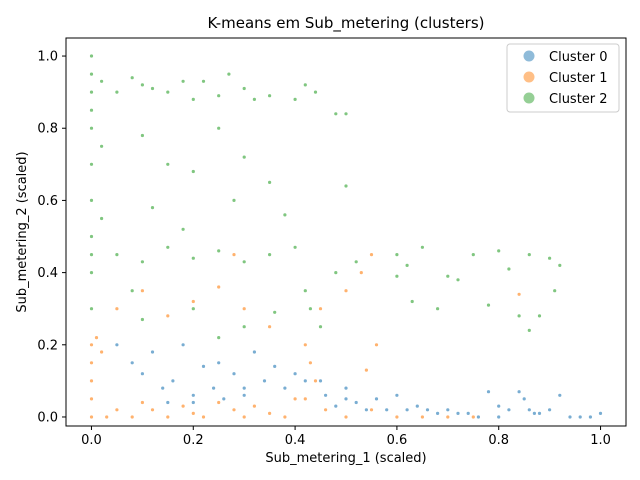 The height and width of the screenshot is (480, 640). Describe the element at coordinates (578, 78) in the screenshot. I see `legend-label-cluster-1: Cluster 1` at that location.